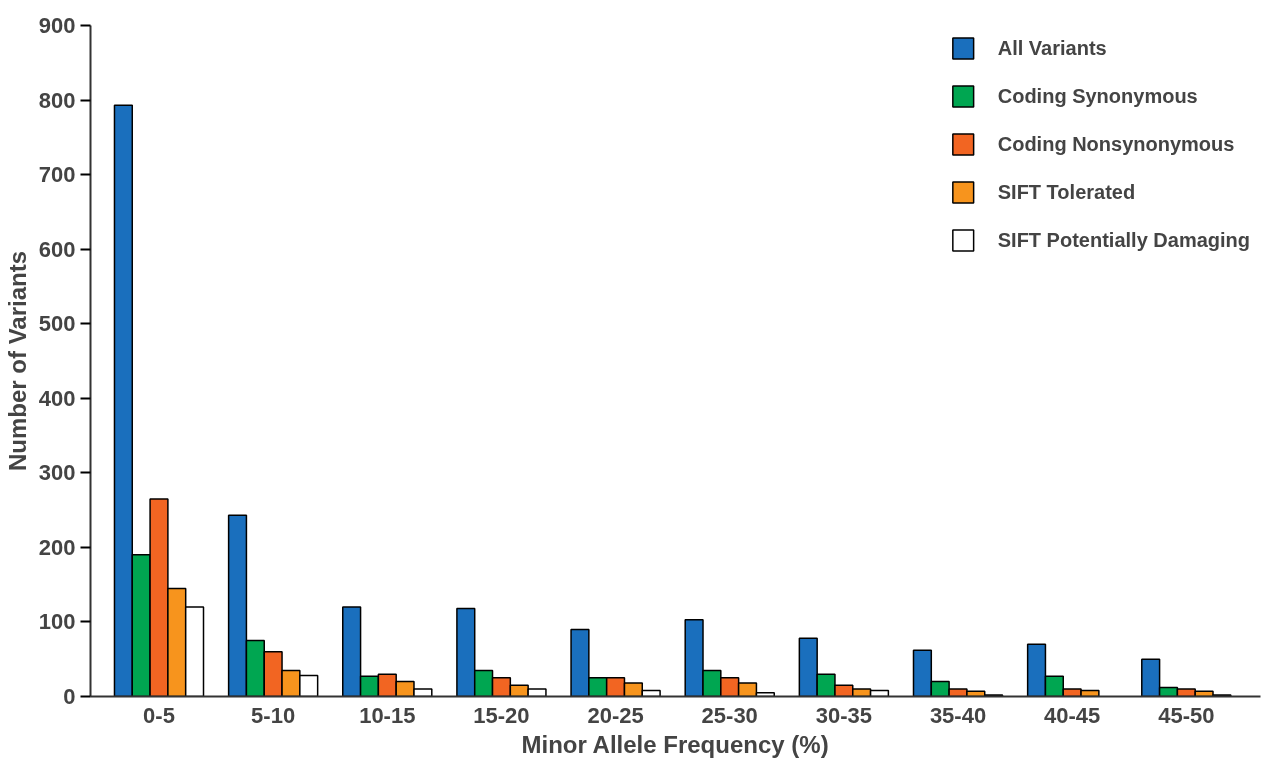 The width and height of the screenshot is (1283, 766). Describe the element at coordinates (159, 715) in the screenshot. I see `x-tick-label: 0-5` at that location.